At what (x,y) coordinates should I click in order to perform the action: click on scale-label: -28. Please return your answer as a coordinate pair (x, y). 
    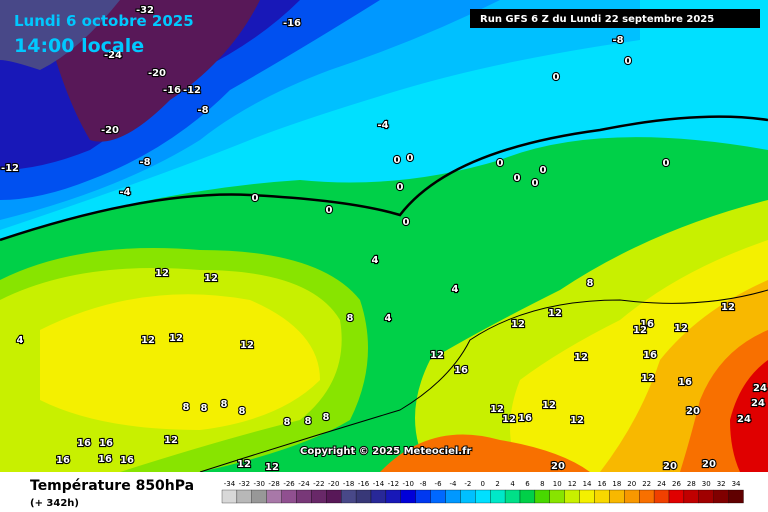
    Looking at the image, I should click on (273, 484).